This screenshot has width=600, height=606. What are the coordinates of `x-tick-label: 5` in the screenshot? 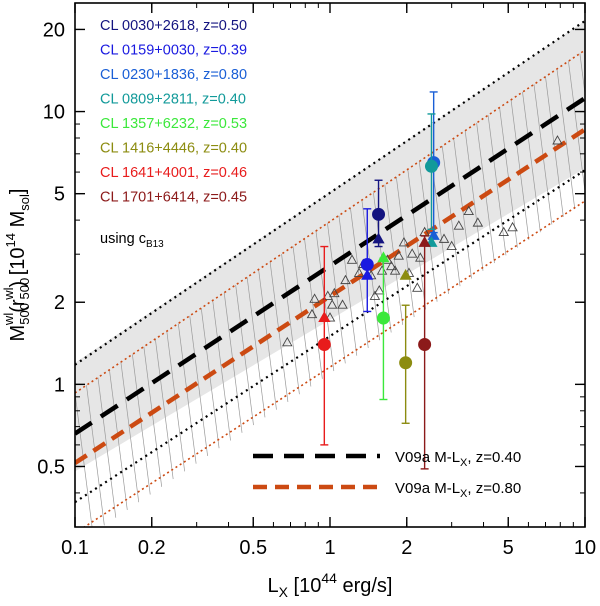 It's located at (508, 548).